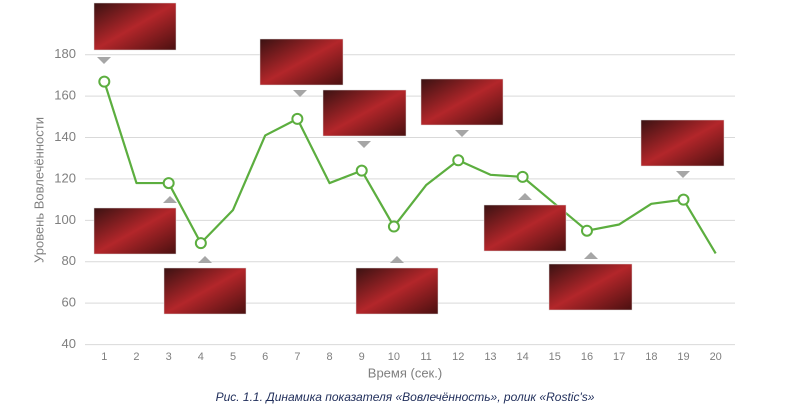 This screenshot has height=419, width=802. I want to click on y-tick-label: 160, so click(65, 95).